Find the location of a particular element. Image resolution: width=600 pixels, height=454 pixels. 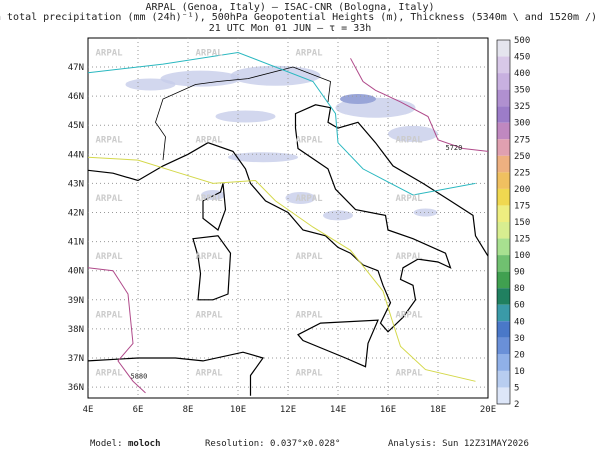

colorbar-label: 125 is located at coordinates (522, 240).